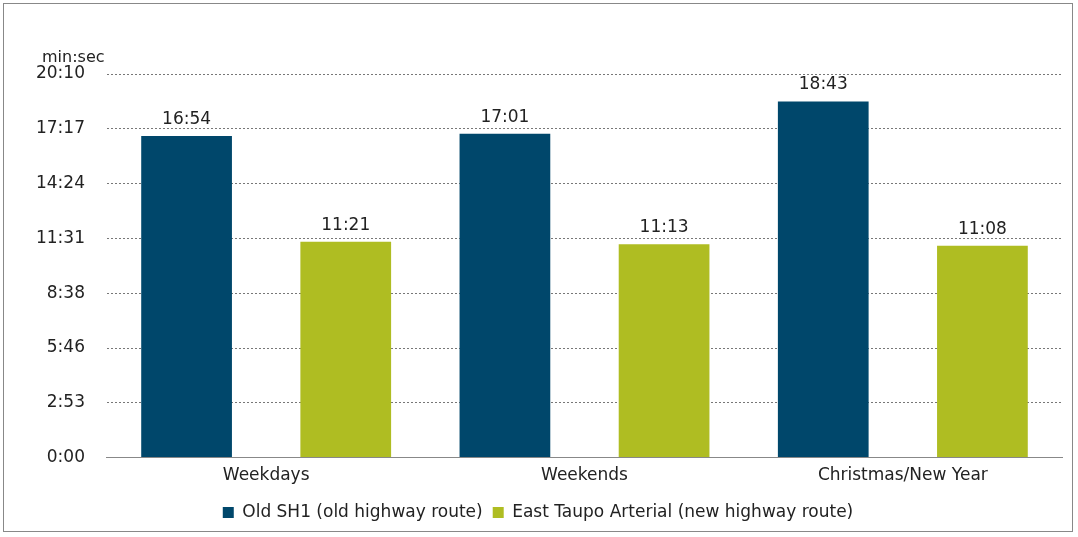  What do you see at coordinates (823, 83) in the screenshot?
I see `data-label: 18:43` at bounding box center [823, 83].